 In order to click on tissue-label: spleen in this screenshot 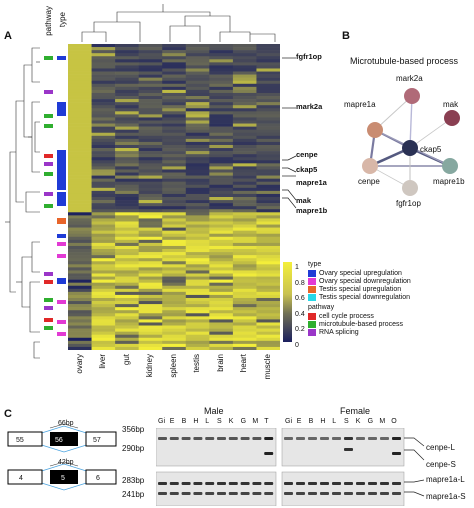, I will do `click(173, 366)`.